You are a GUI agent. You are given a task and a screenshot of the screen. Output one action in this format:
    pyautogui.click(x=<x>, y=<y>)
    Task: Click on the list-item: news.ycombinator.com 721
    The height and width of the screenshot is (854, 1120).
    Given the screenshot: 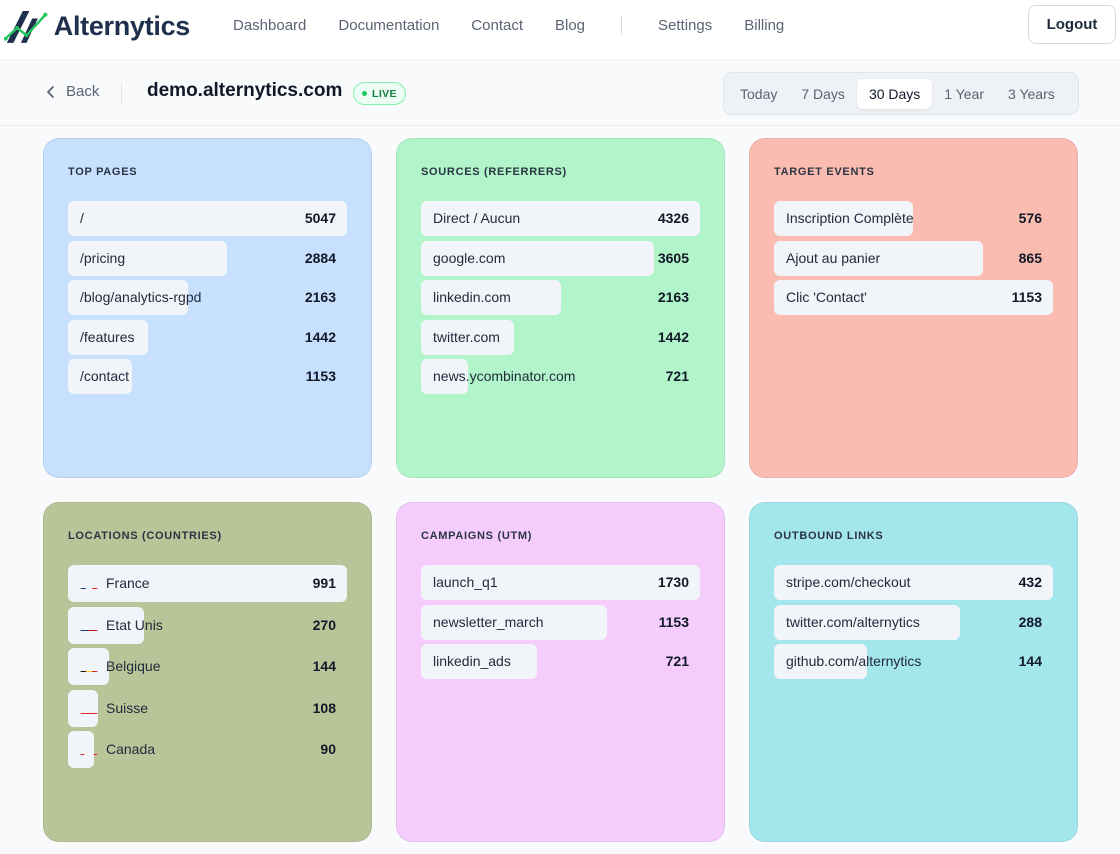 What is the action you would take?
    pyautogui.click(x=561, y=376)
    